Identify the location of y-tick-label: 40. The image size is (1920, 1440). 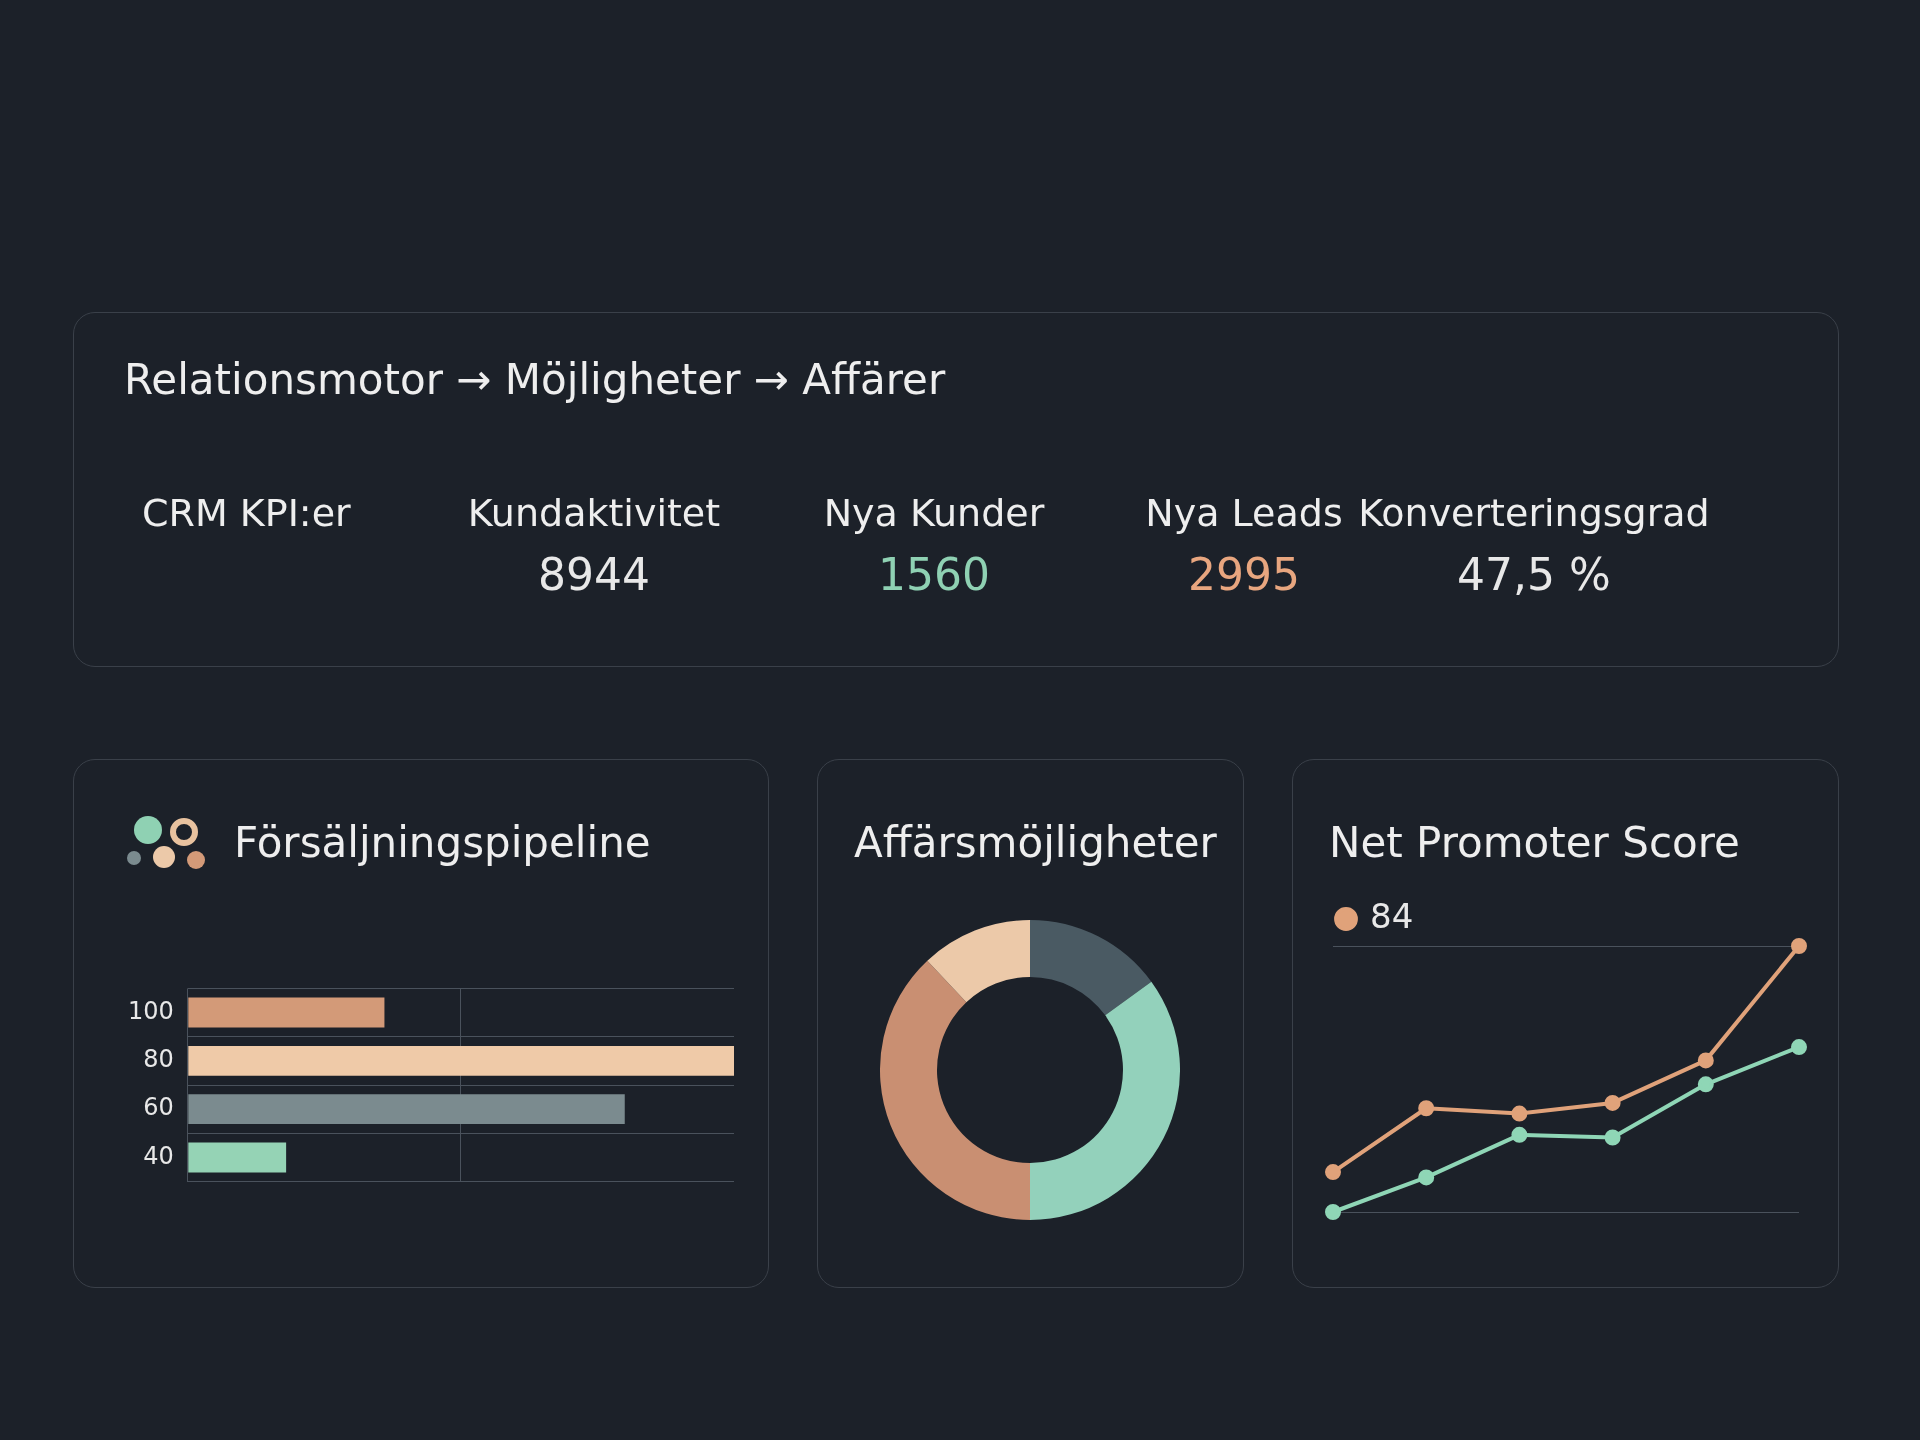
(158, 1155).